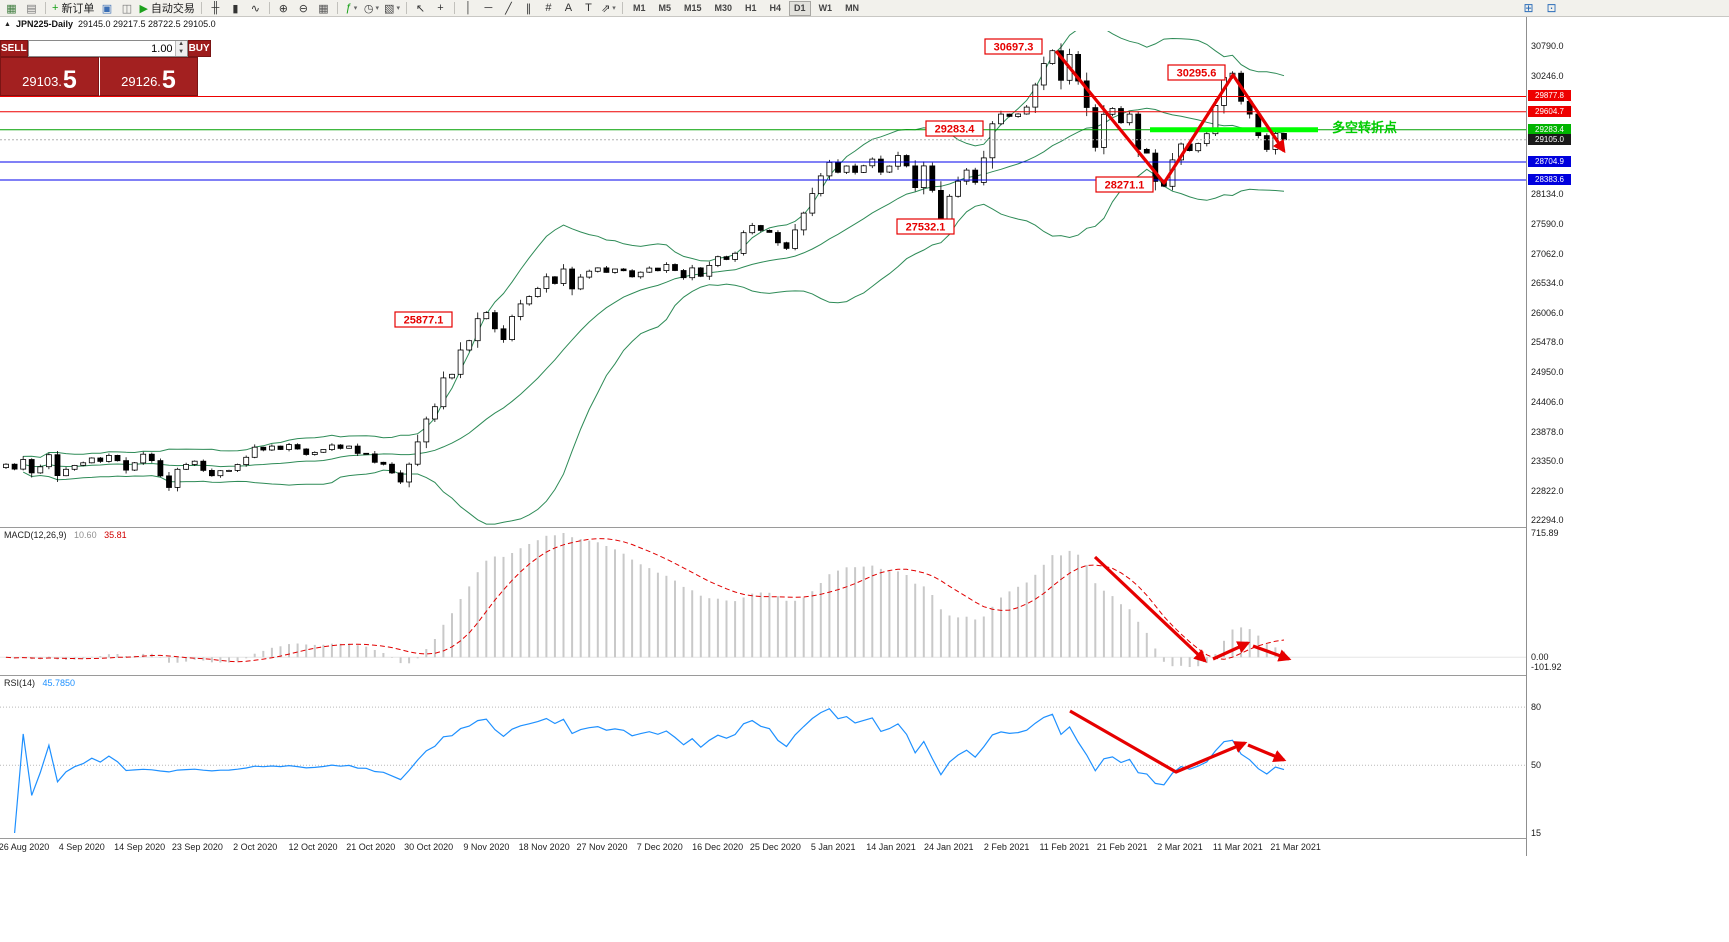 This screenshot has height=942, width=1729. I want to click on bar-chart-icon: ╫, so click(215, 8).